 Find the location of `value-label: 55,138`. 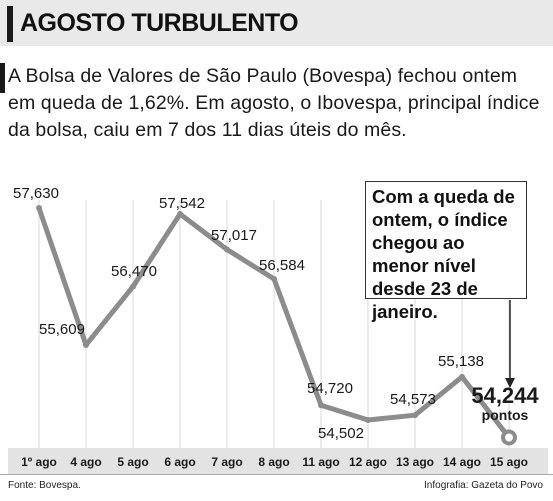

value-label: 55,138 is located at coordinates (461, 361).